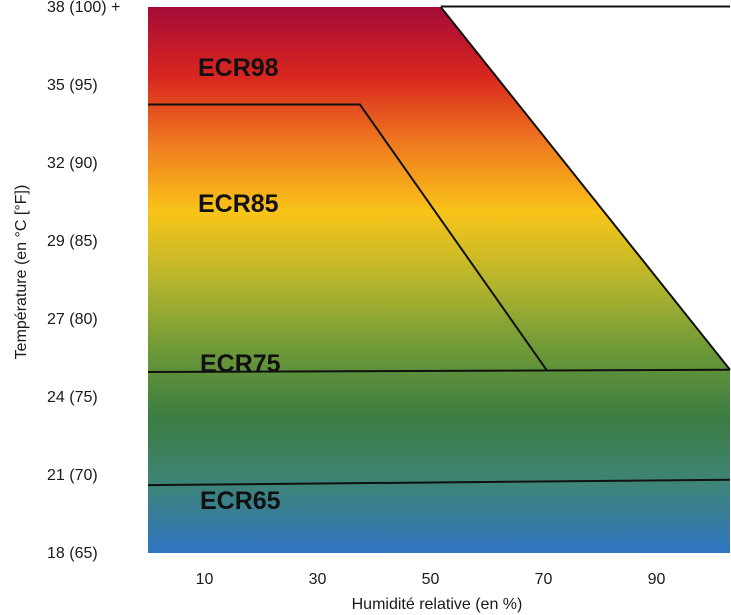 Image resolution: width=731 pixels, height=615 pixels. Describe the element at coordinates (657, 579) in the screenshot. I see `x-tick-label: 90` at that location.